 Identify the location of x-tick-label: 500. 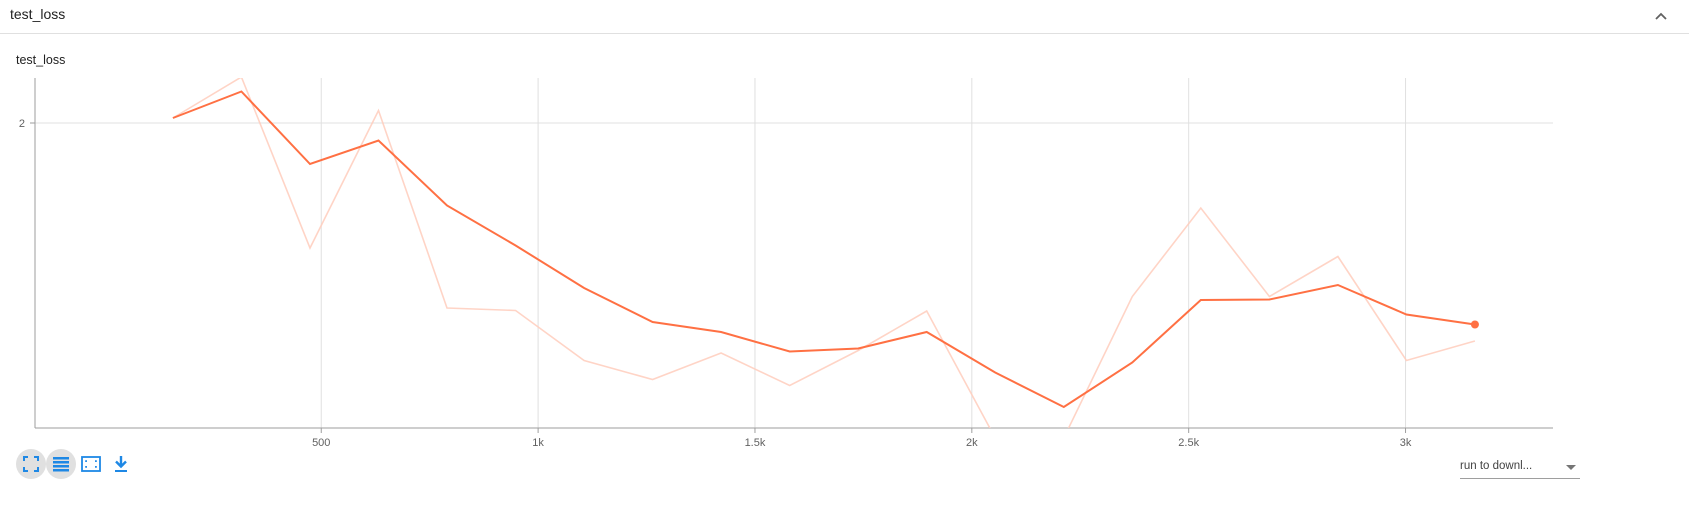
(321, 443).